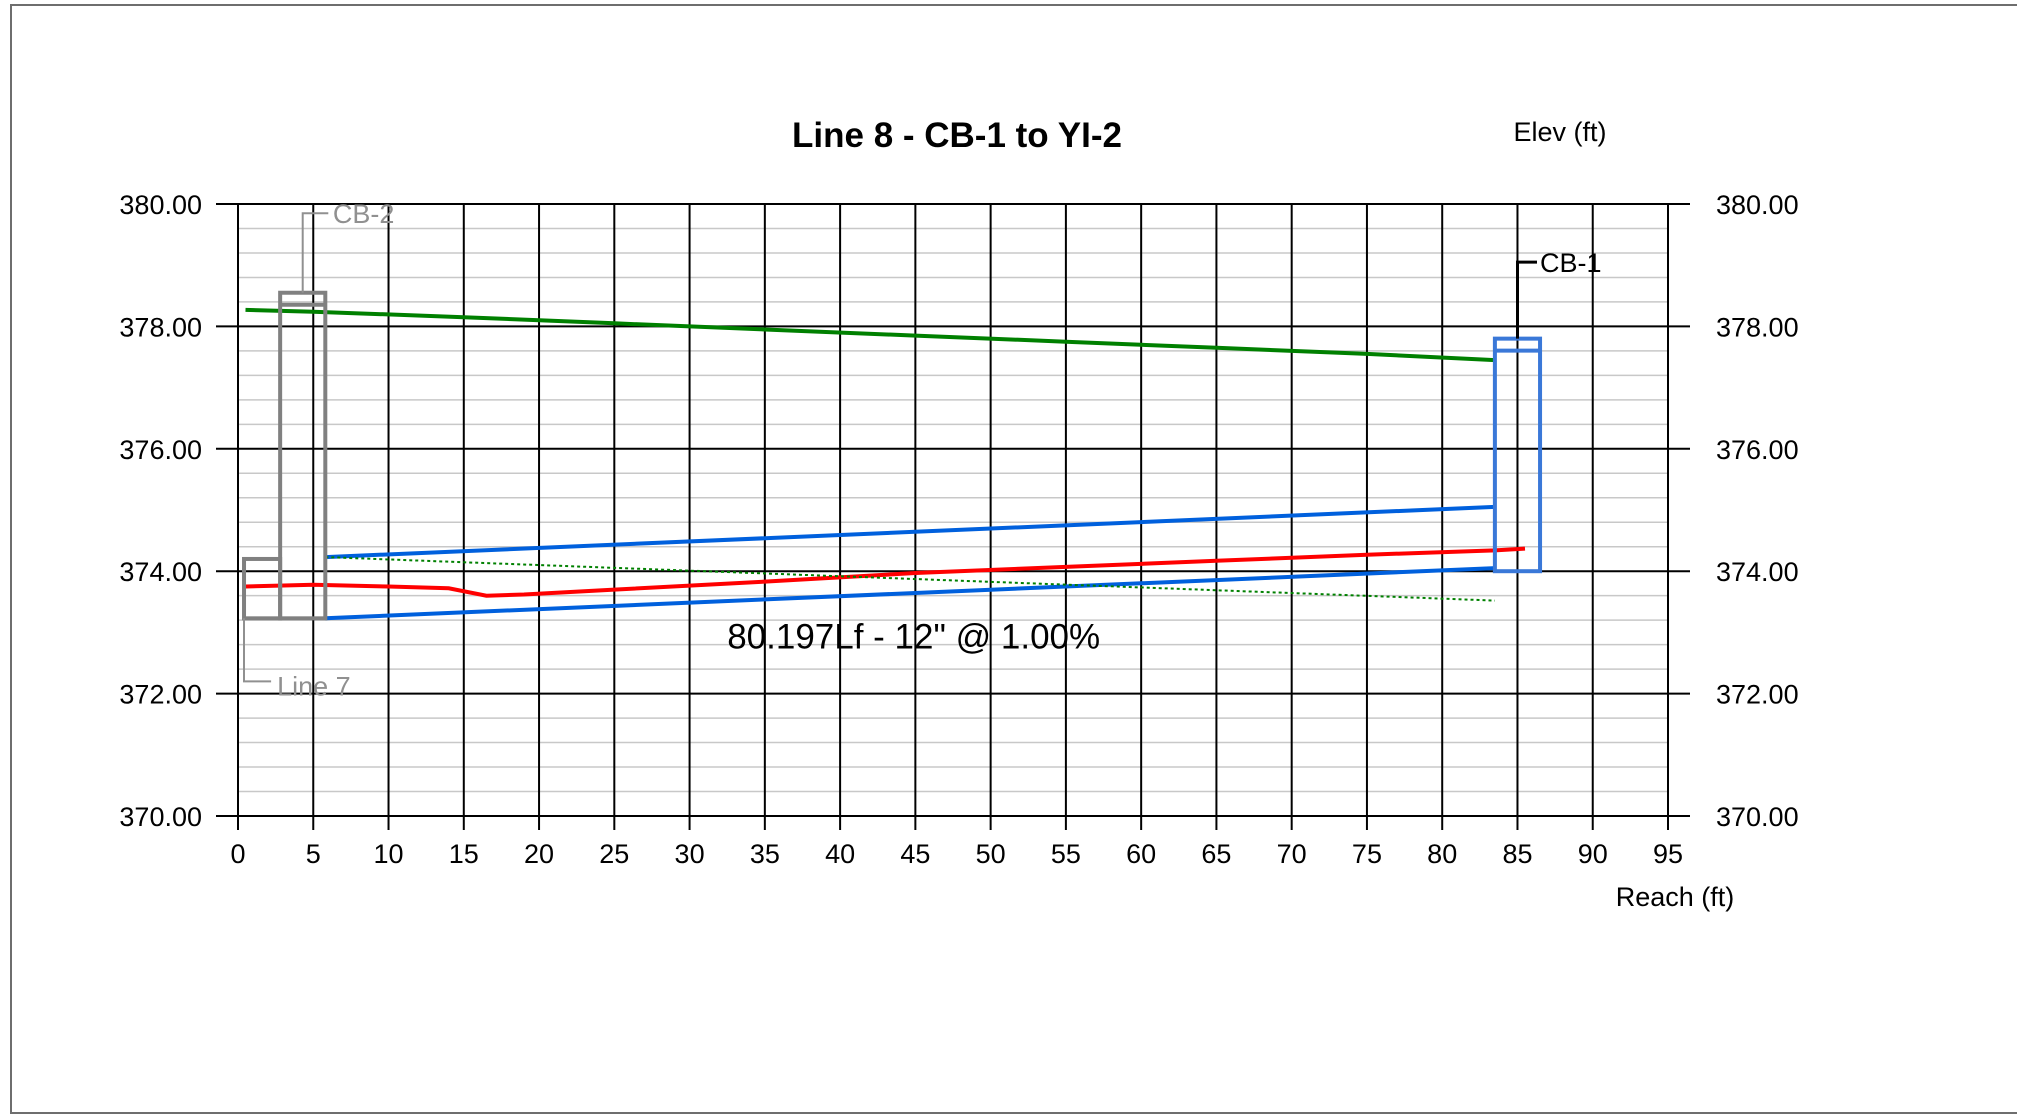 This screenshot has height=1118, width=2017. Describe the element at coordinates (464, 854) in the screenshot. I see `x-tick-label: 15` at that location.